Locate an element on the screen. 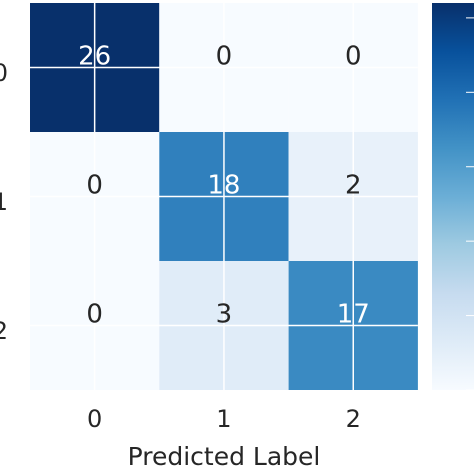 This screenshot has width=474, height=474. x-tick-label: 0 is located at coordinates (94, 419).